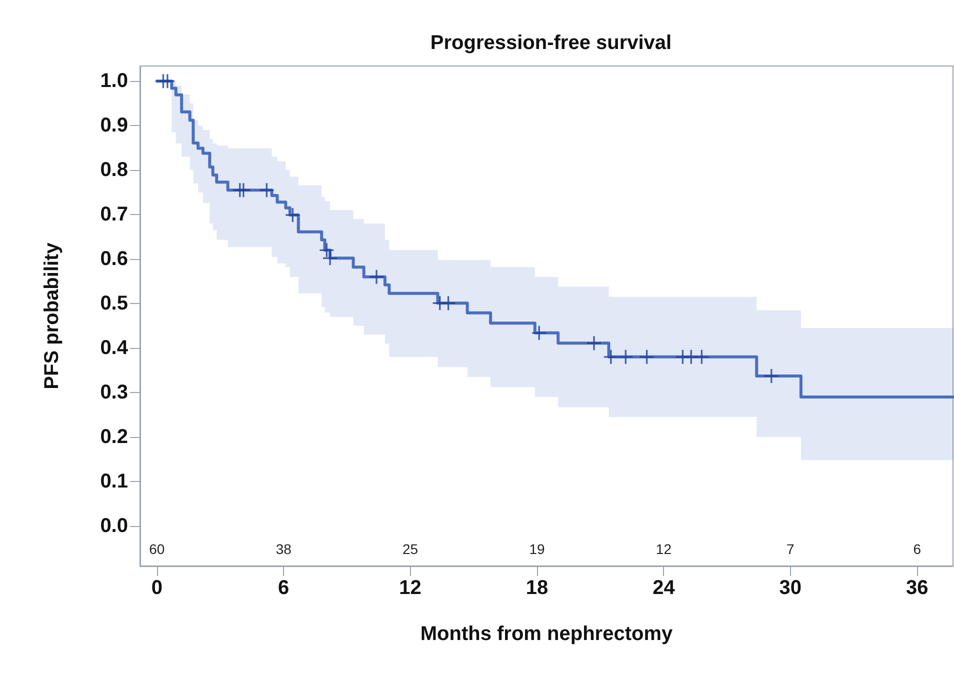  What do you see at coordinates (114, 348) in the screenshot?
I see `y-tick-label: 0.4` at bounding box center [114, 348].